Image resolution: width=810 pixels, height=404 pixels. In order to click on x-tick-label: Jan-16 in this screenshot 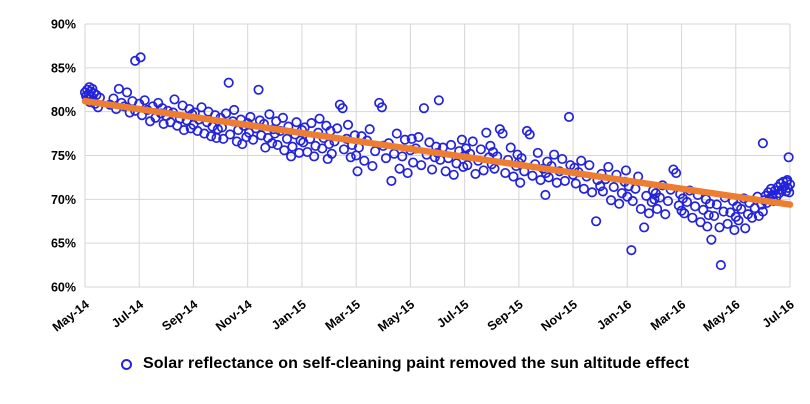, I will do `click(614, 314)`.